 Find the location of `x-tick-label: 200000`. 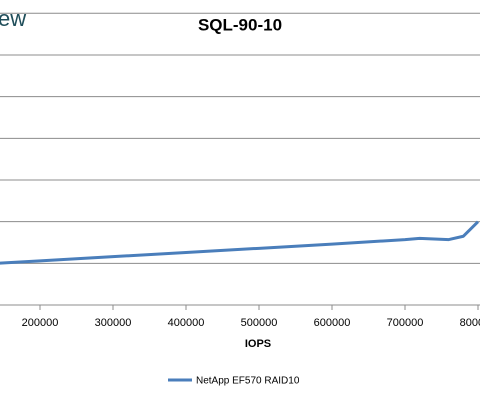

x-tick-label: 200000 is located at coordinates (40, 323).